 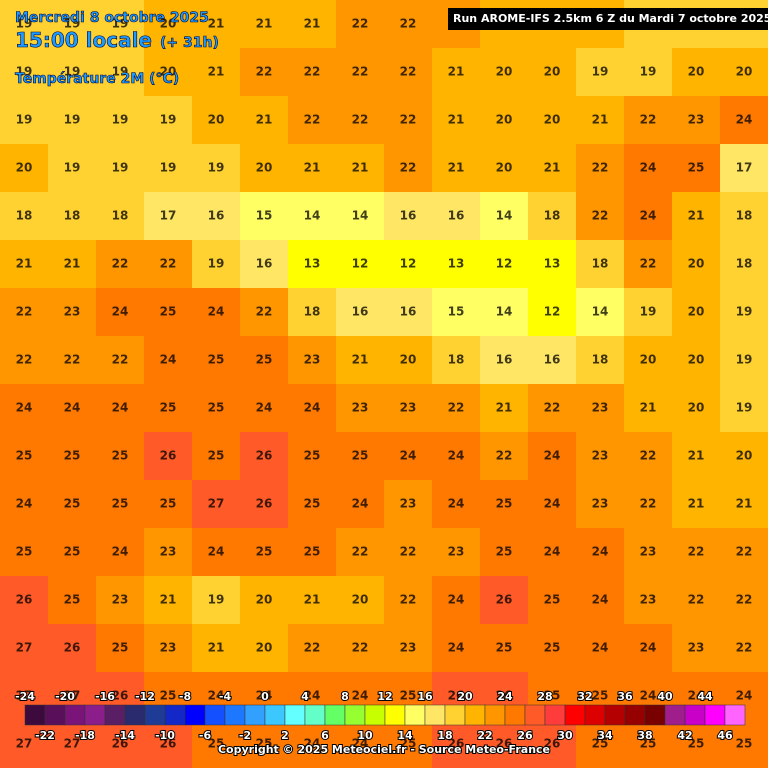 What do you see at coordinates (85, 735) in the screenshot?
I see `legend-tick-label: -18` at bounding box center [85, 735].